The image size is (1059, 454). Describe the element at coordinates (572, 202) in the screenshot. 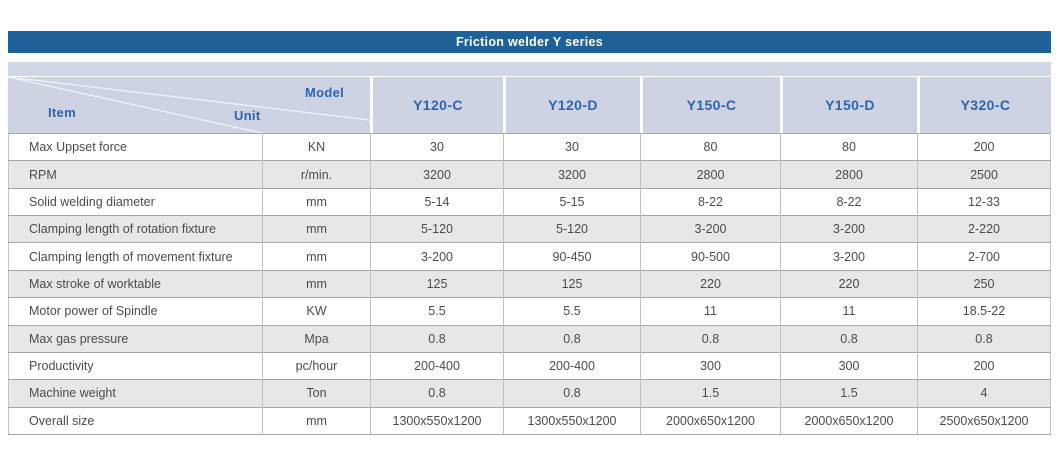

I see `value-cell: 5-15` at that location.